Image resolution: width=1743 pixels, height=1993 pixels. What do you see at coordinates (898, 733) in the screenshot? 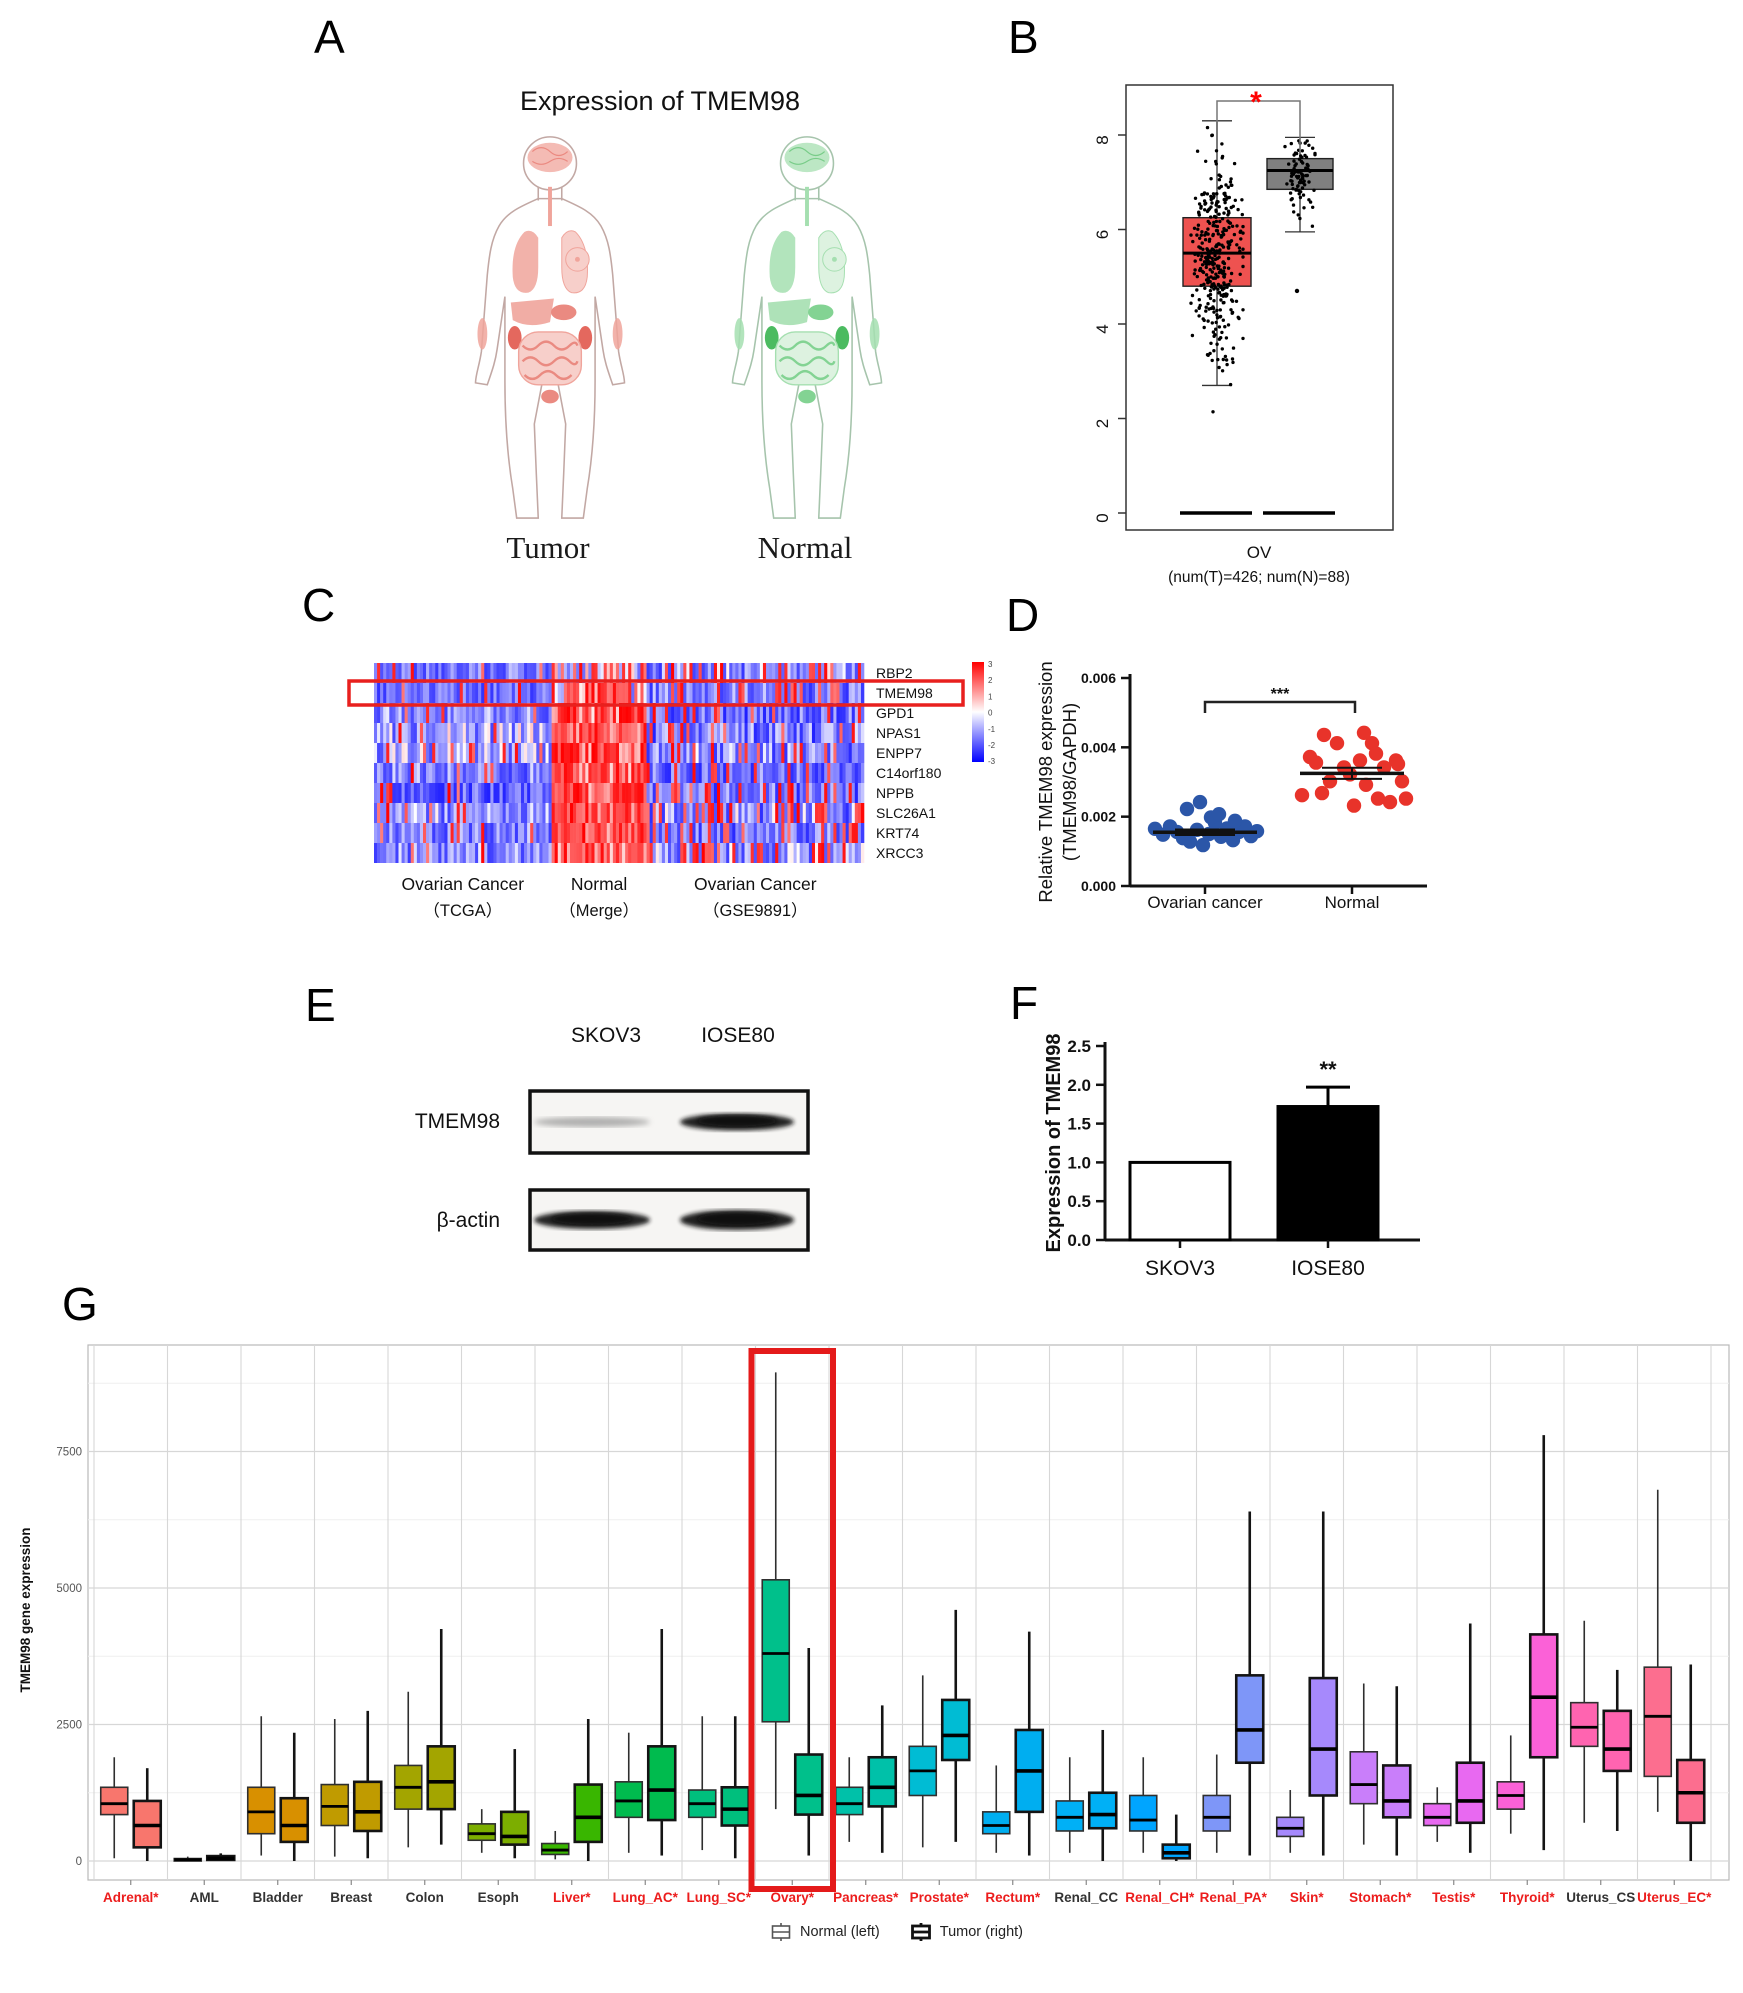
I see `svg-text: NPAS1` at bounding box center [898, 733].